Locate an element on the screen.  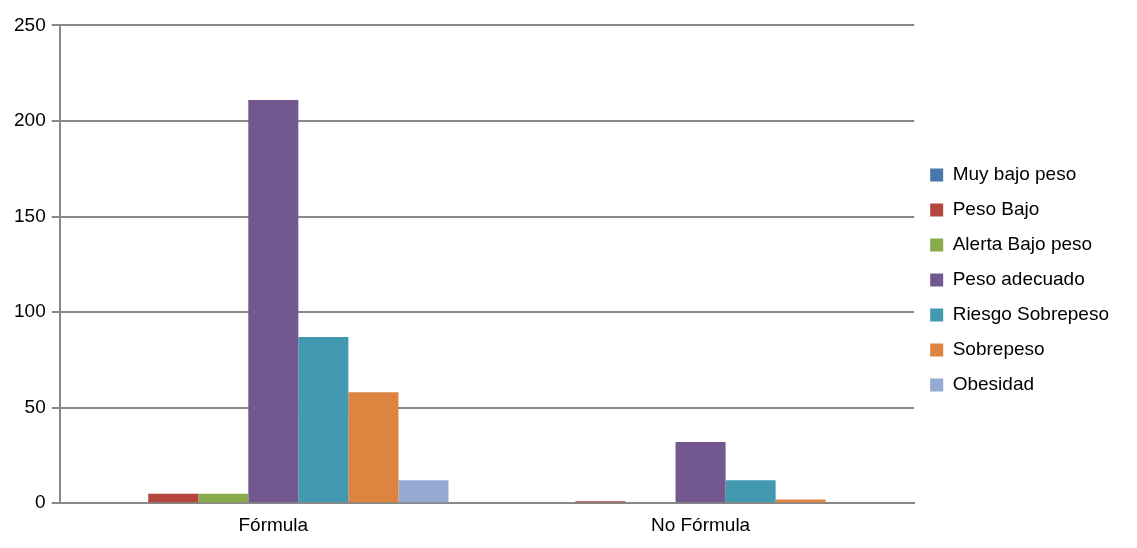
y-tick-label: 50 is located at coordinates (35, 406).